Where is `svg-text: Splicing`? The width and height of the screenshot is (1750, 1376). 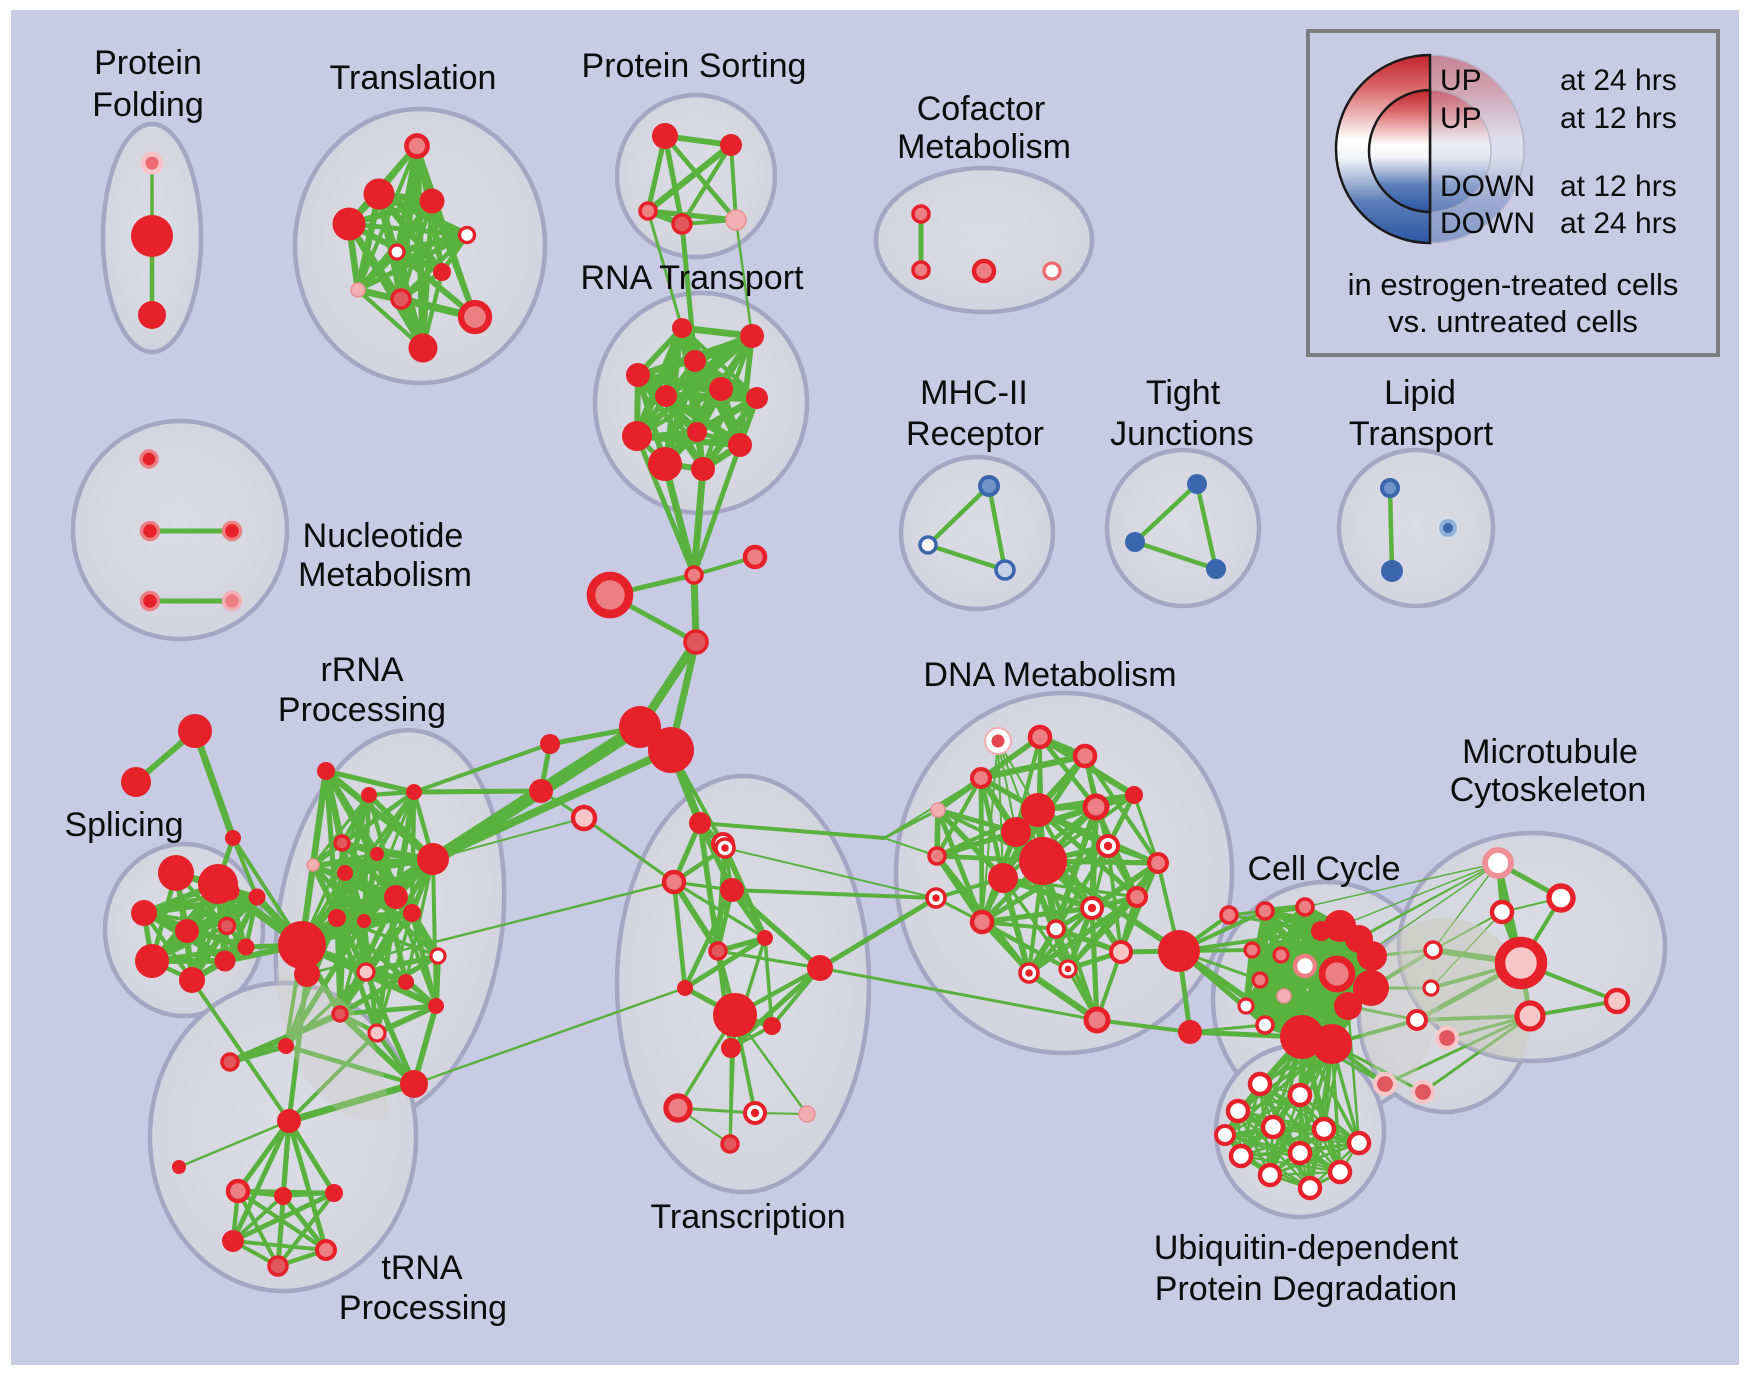
svg-text: Splicing is located at coordinates (123, 825).